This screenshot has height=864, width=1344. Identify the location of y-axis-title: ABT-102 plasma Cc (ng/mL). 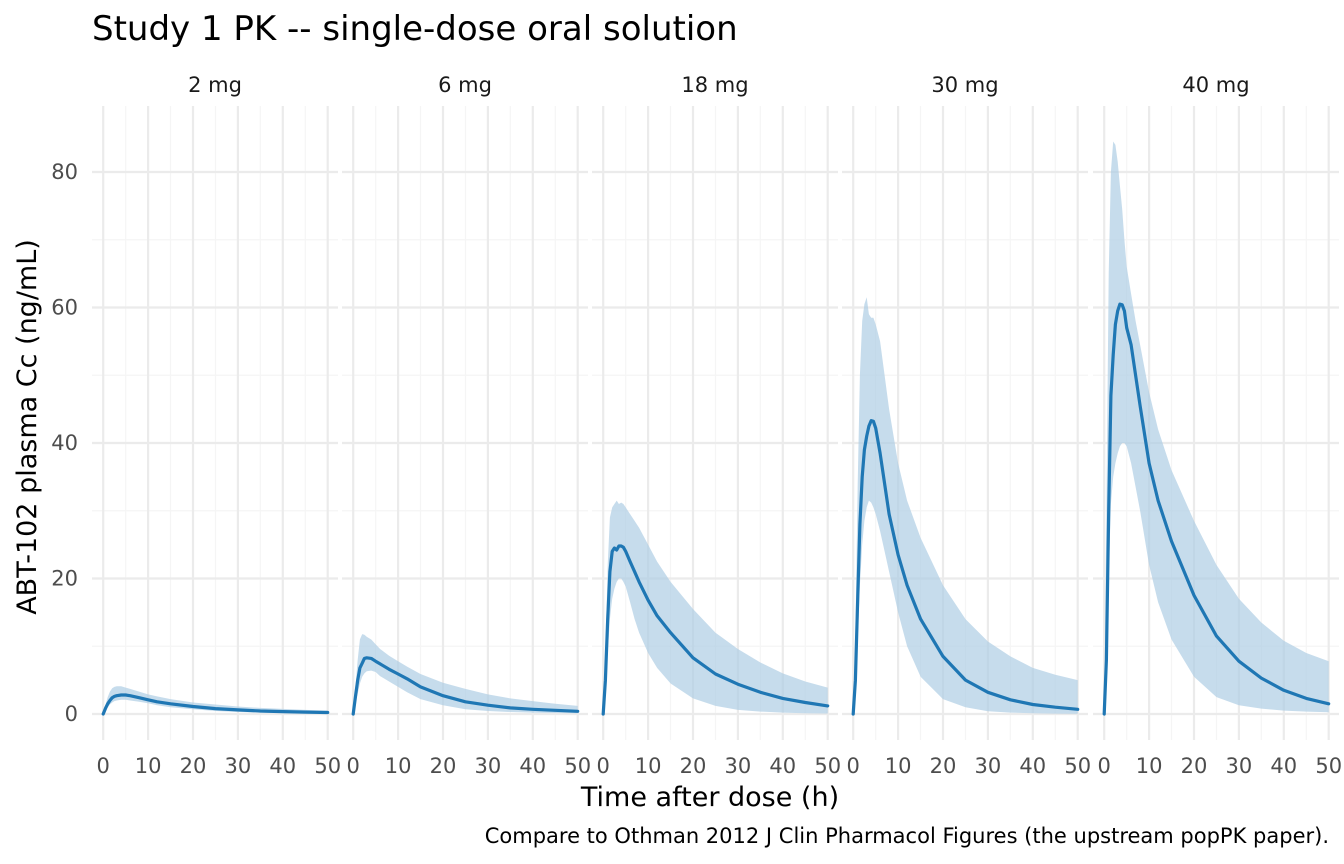
(27, 427).